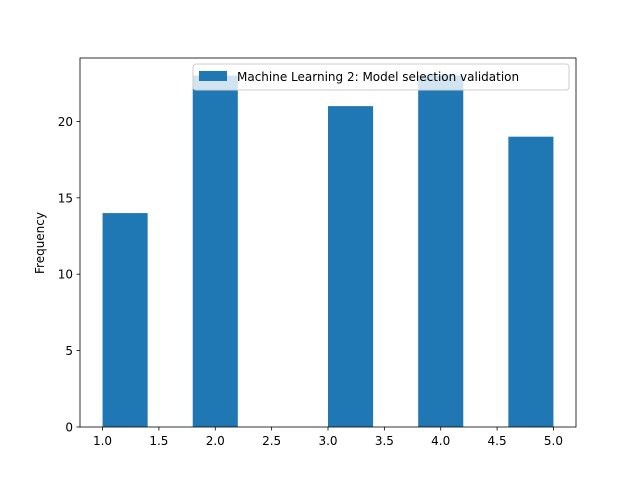  Describe the element at coordinates (327, 441) in the screenshot. I see `x-tick-label: 3.0` at that location.